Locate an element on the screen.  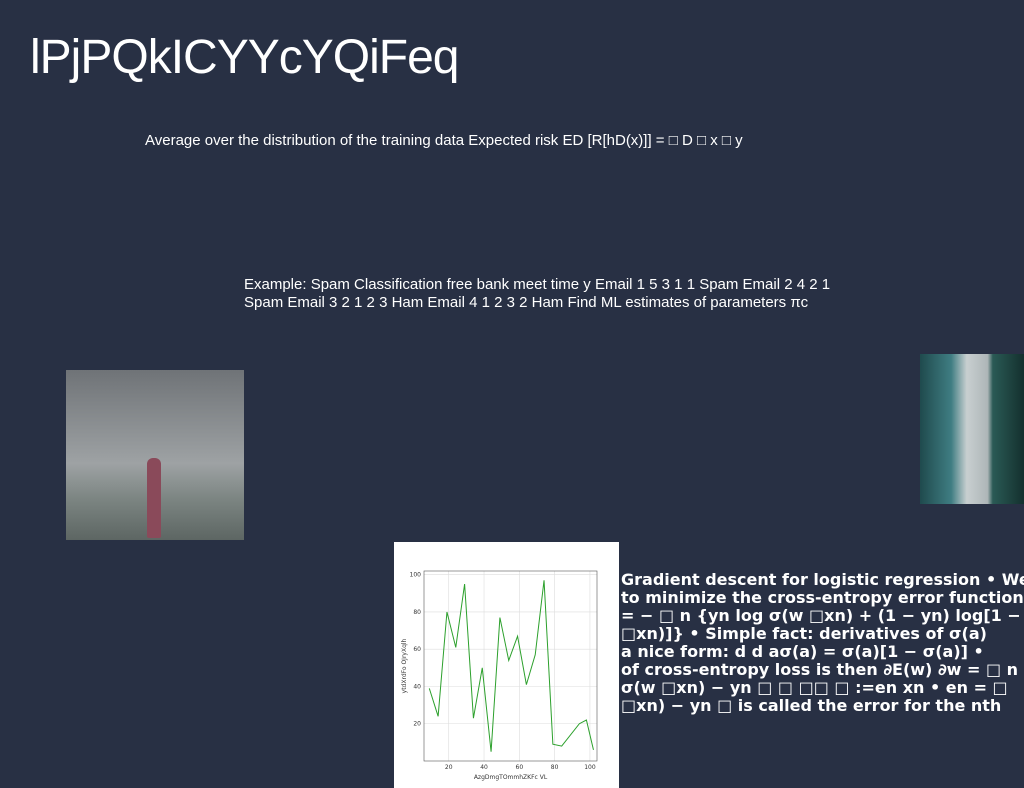
x-tick-label: 100 is located at coordinates (590, 767).